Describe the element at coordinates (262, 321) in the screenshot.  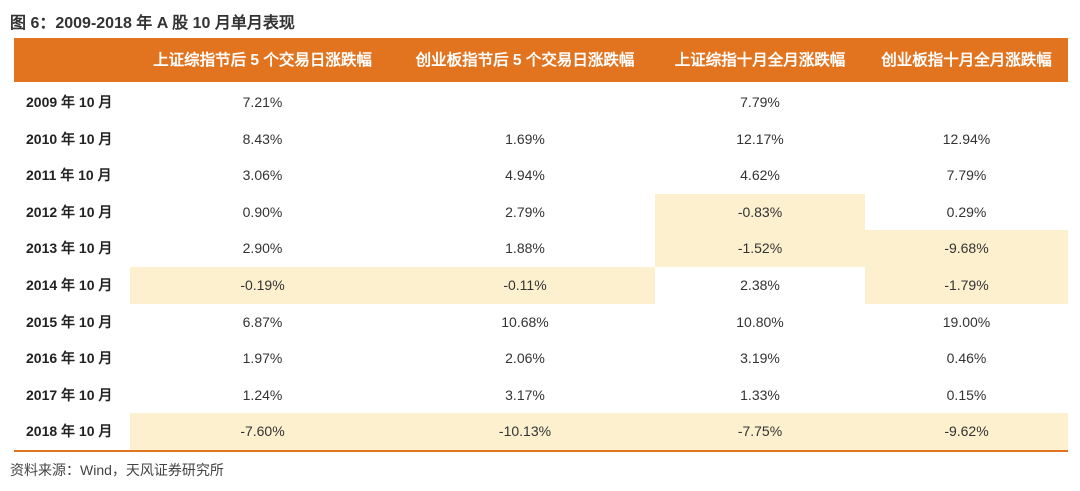
I see `table-cell: 6.87%` at that location.